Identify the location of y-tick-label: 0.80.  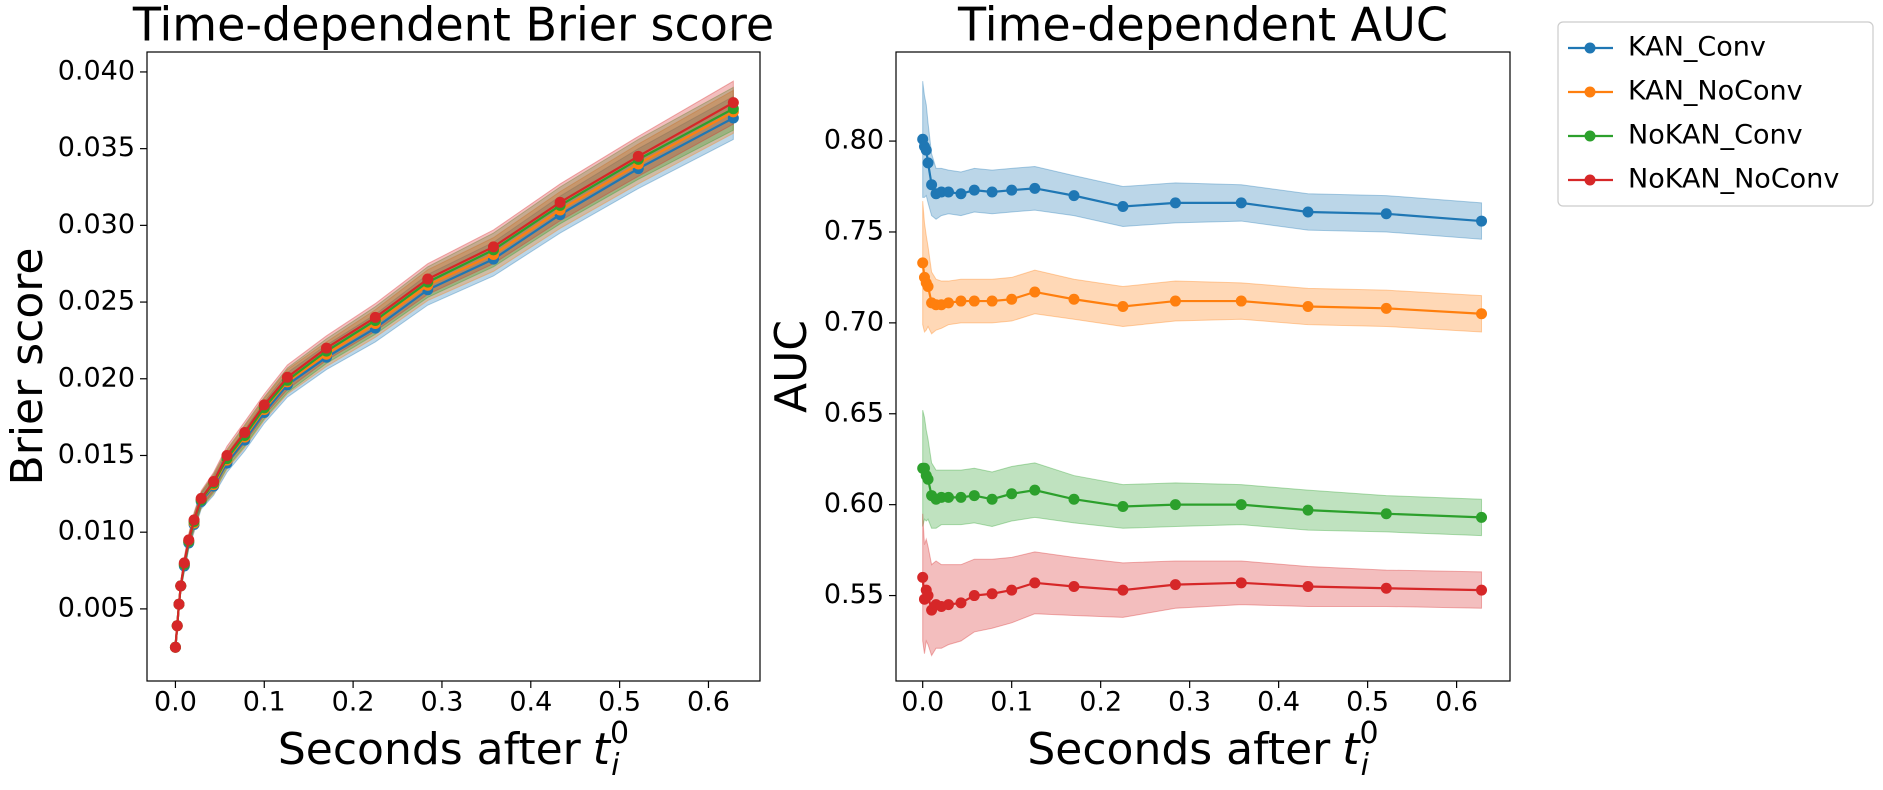
(854, 140).